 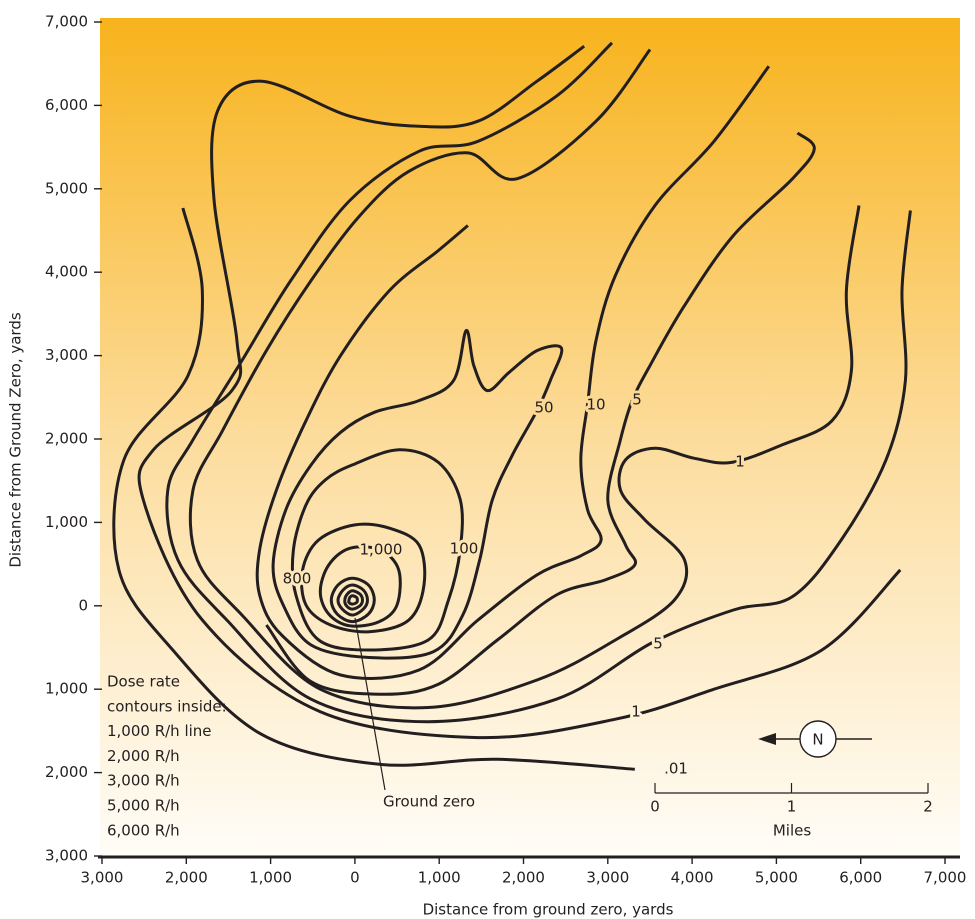 I want to click on note-line: 2,000 R/h, so click(x=143, y=756).